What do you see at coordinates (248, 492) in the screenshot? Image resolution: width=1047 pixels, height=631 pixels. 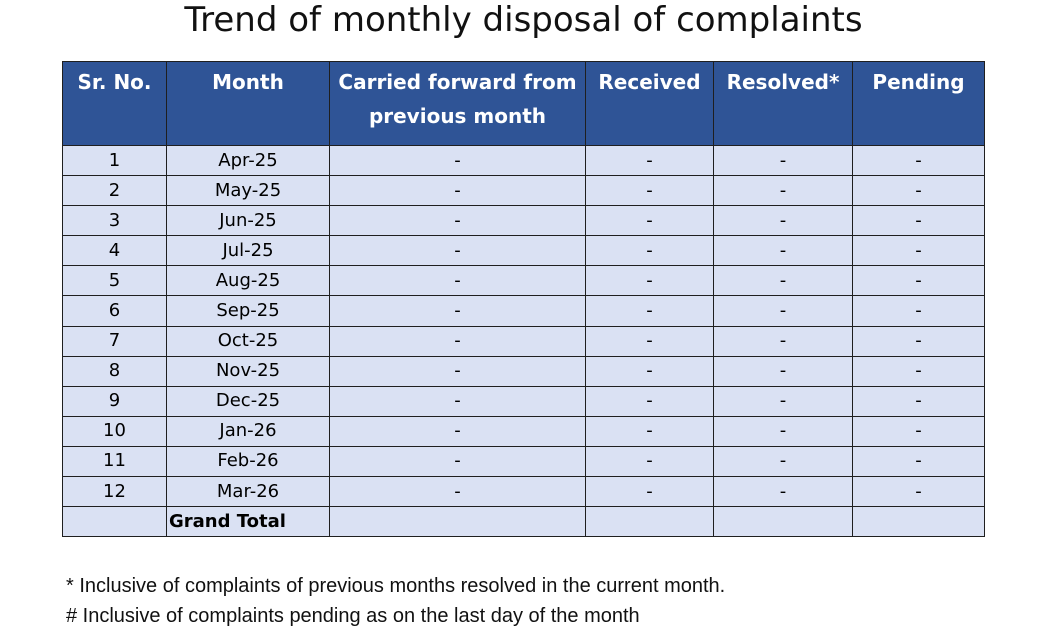 I see `cell-month: Mar-26` at bounding box center [248, 492].